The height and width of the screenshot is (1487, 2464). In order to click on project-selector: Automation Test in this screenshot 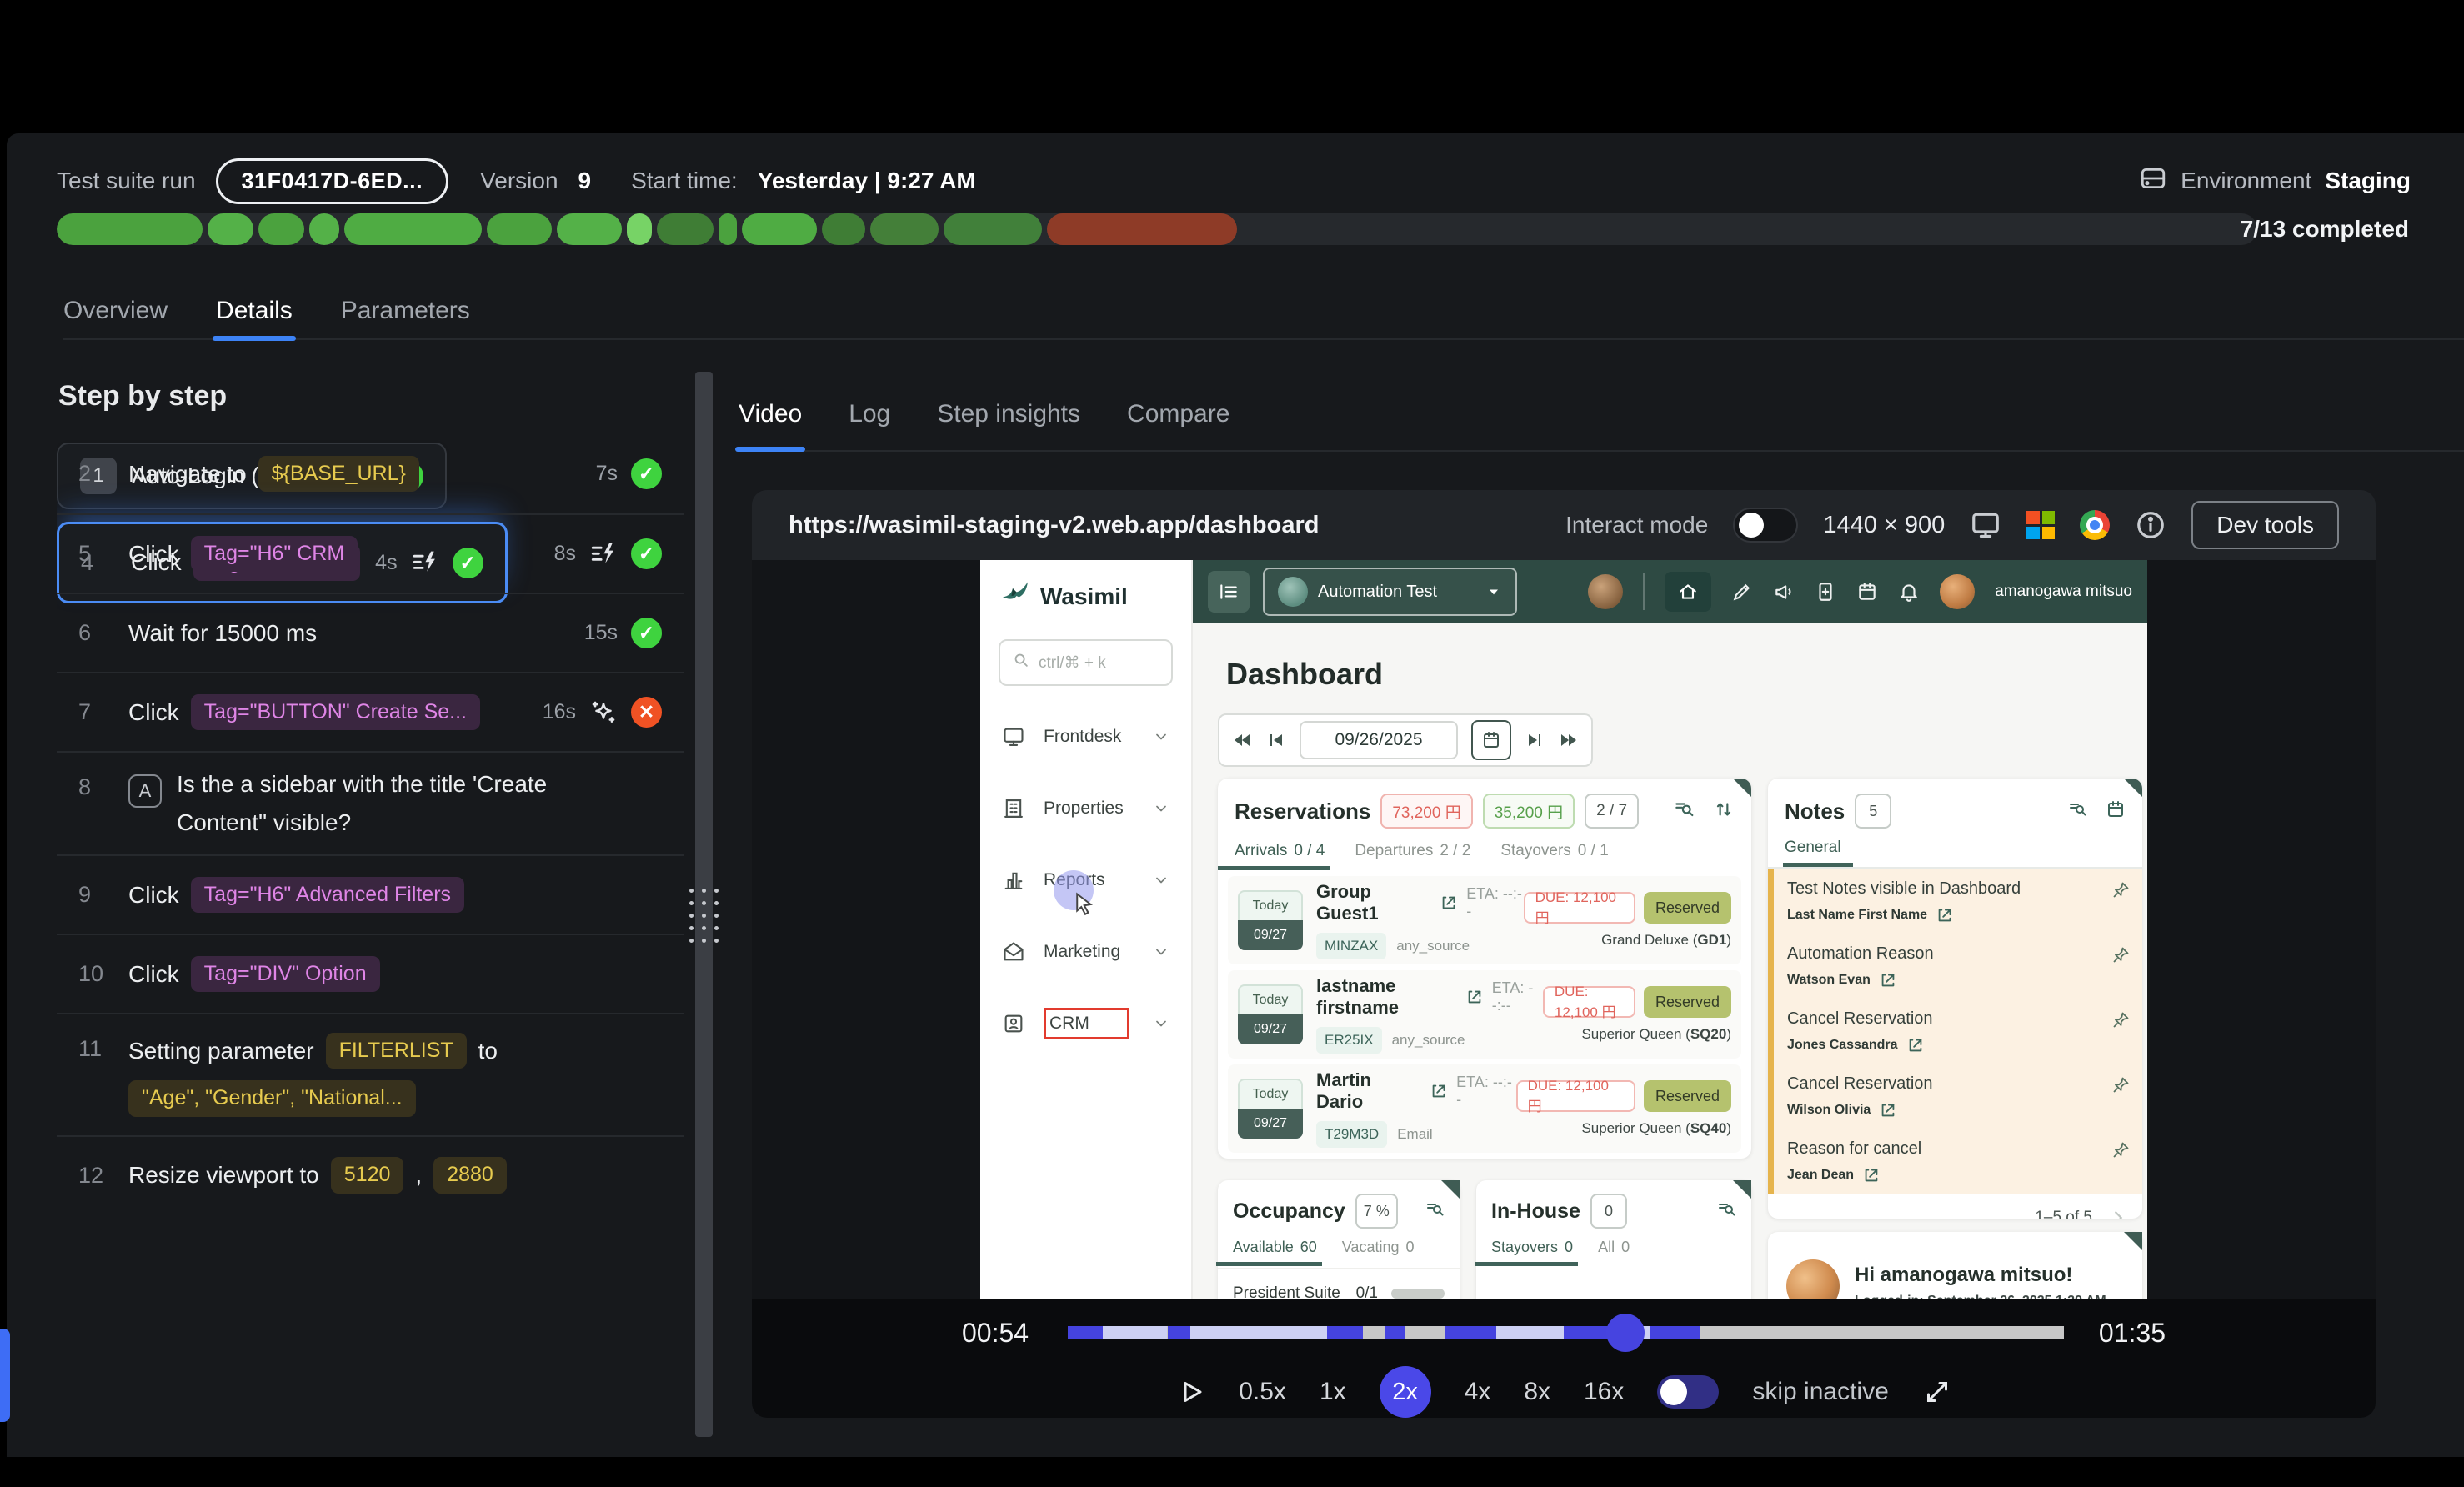, I will do `click(1390, 592)`.